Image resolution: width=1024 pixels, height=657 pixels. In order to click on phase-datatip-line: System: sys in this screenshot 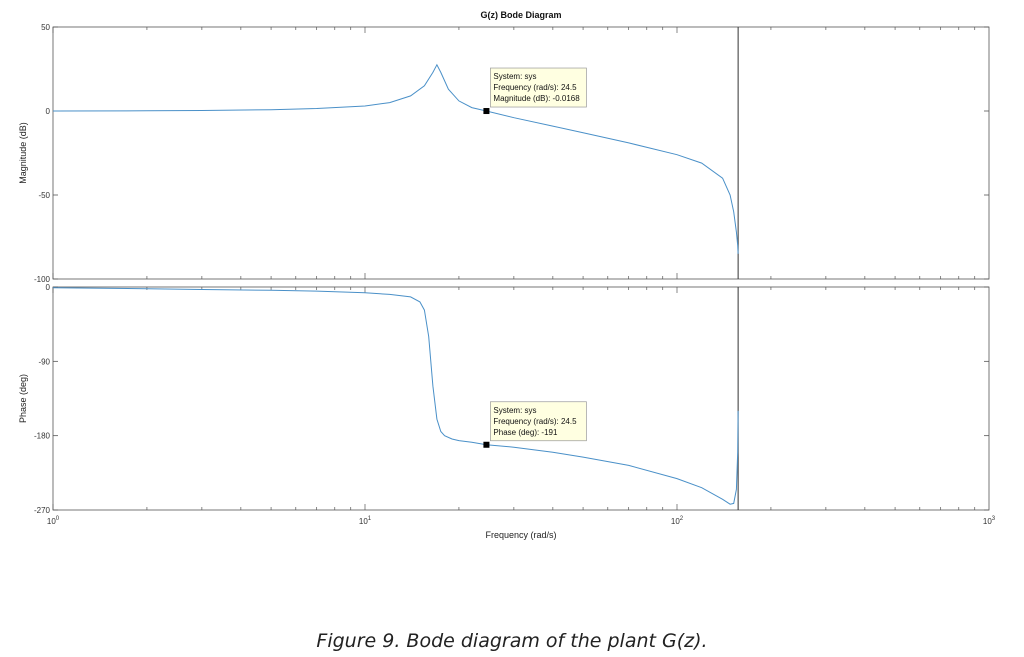, I will do `click(514, 410)`.